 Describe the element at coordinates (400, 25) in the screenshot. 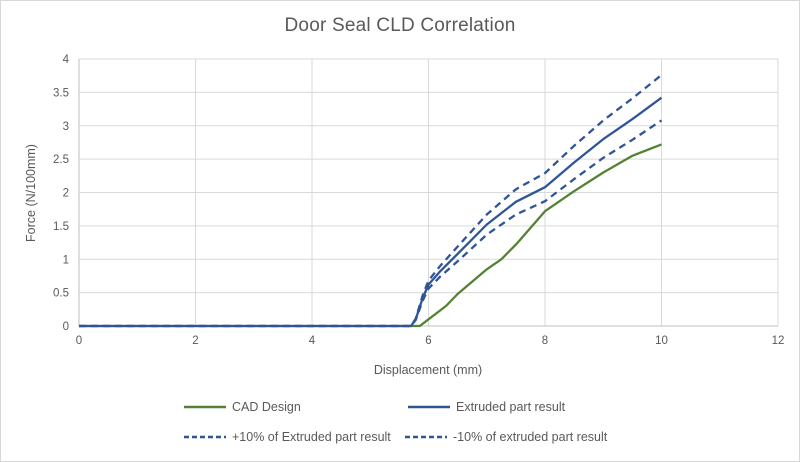

I see `chart-title: Door Seal CLD Correlation` at that location.